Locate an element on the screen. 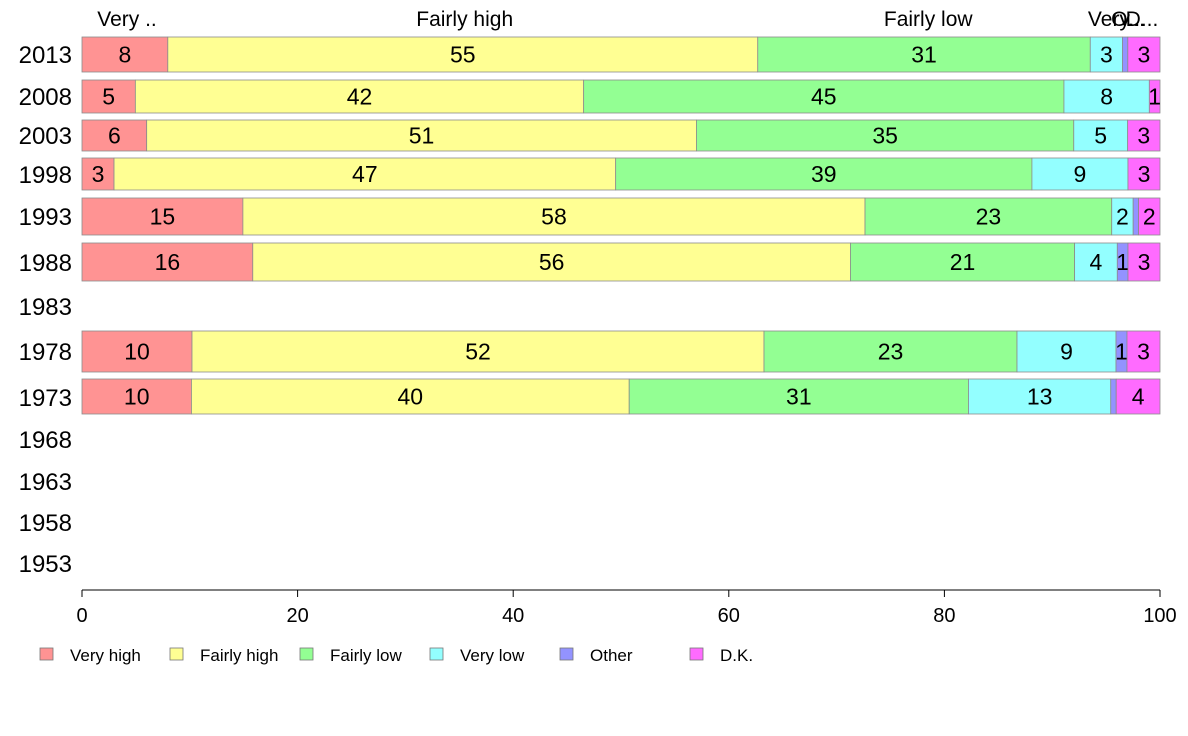  bar-1993-fairly-high is located at coordinates (554, 216).